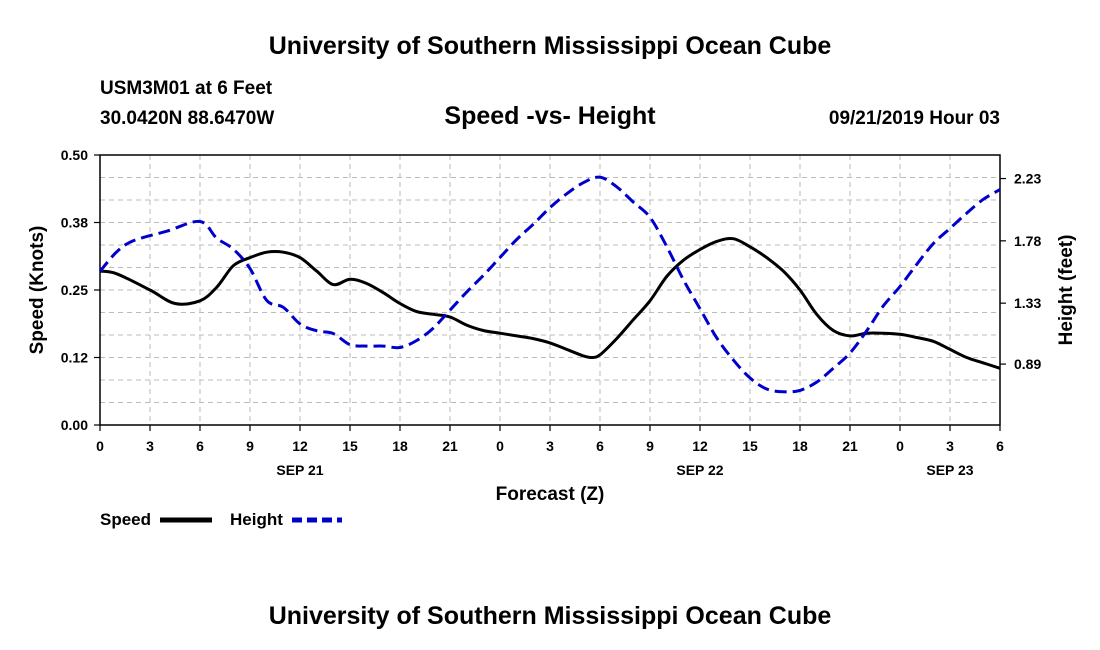 This screenshot has height=650, width=1100. What do you see at coordinates (186, 88) in the screenshot?
I see `station-label: USM3M01 at 6 Feet` at bounding box center [186, 88].